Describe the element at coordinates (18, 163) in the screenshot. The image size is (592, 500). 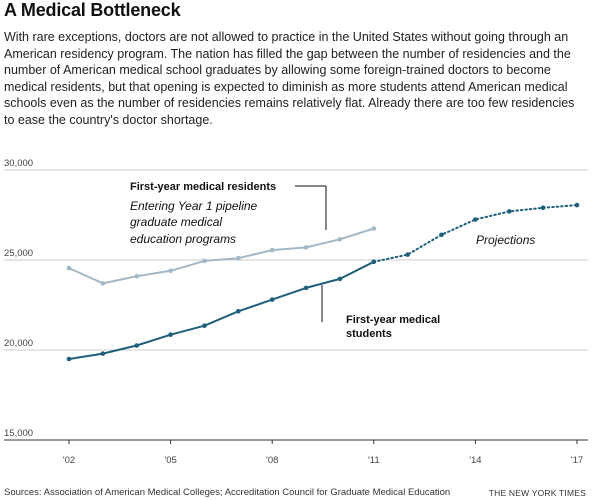
I see `y-tick-label: 30,000` at that location.